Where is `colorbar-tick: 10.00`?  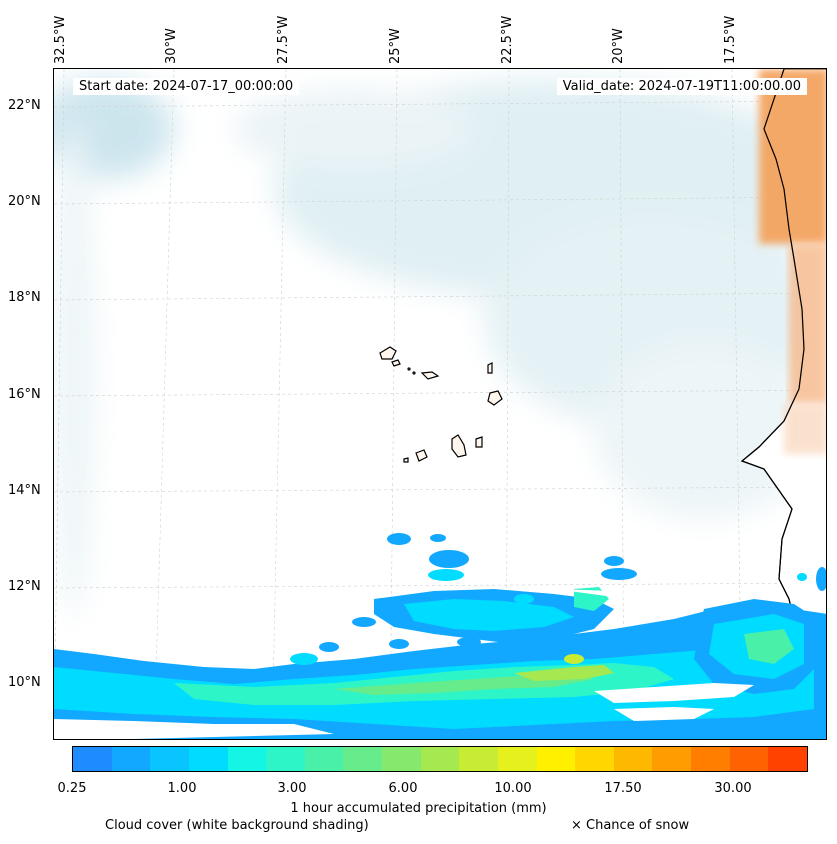 colorbar-tick: 10.00 is located at coordinates (513, 788).